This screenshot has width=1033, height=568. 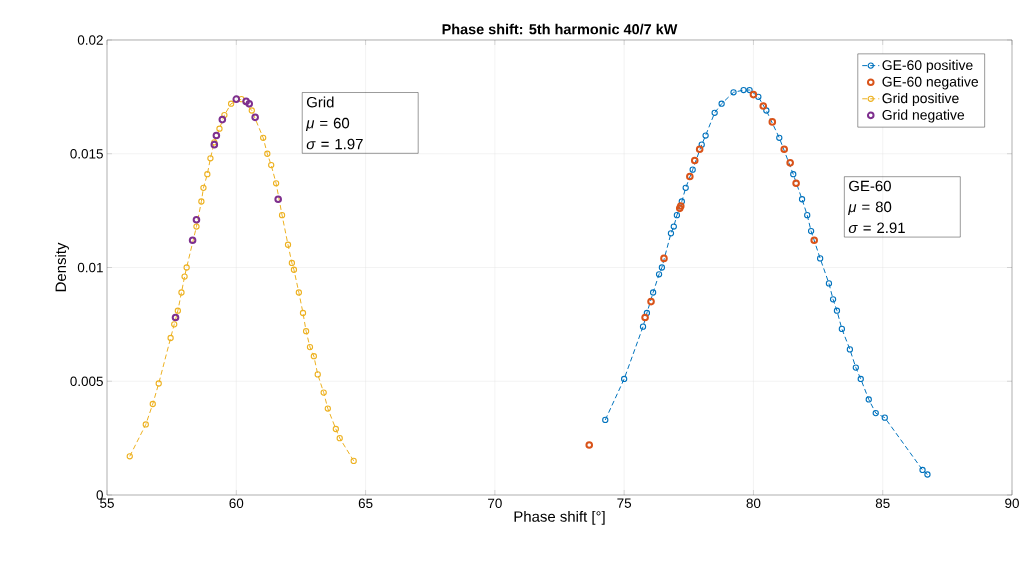 I want to click on y-tick-label: 0.01, so click(x=90, y=267).